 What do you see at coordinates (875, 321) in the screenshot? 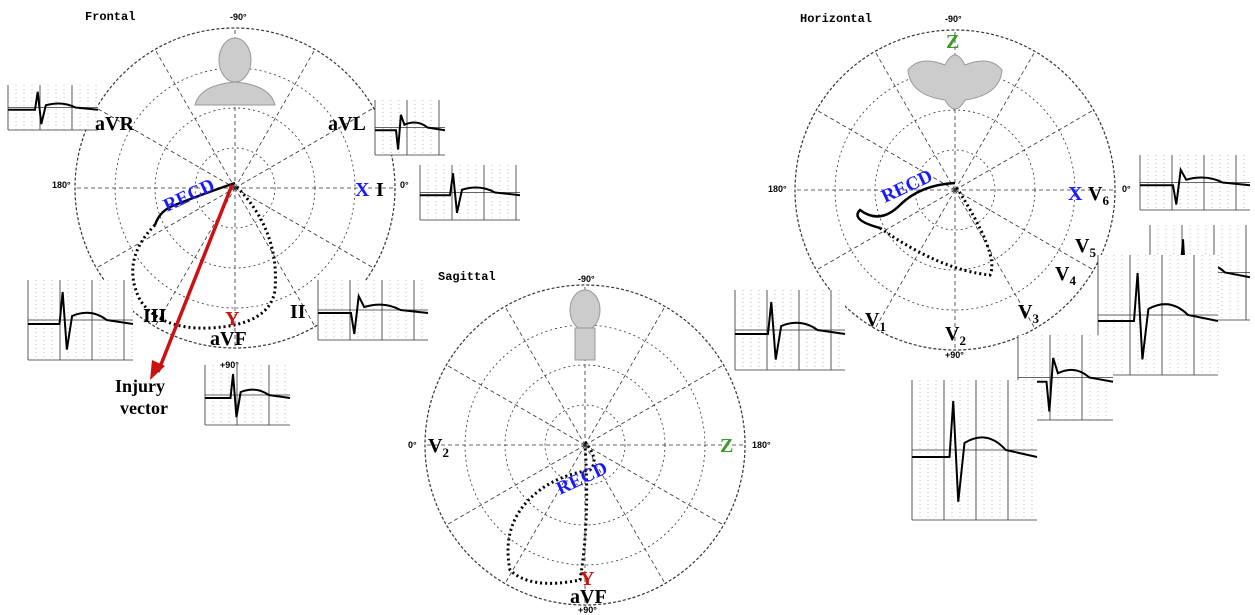
I see `lead-label: V1` at bounding box center [875, 321].